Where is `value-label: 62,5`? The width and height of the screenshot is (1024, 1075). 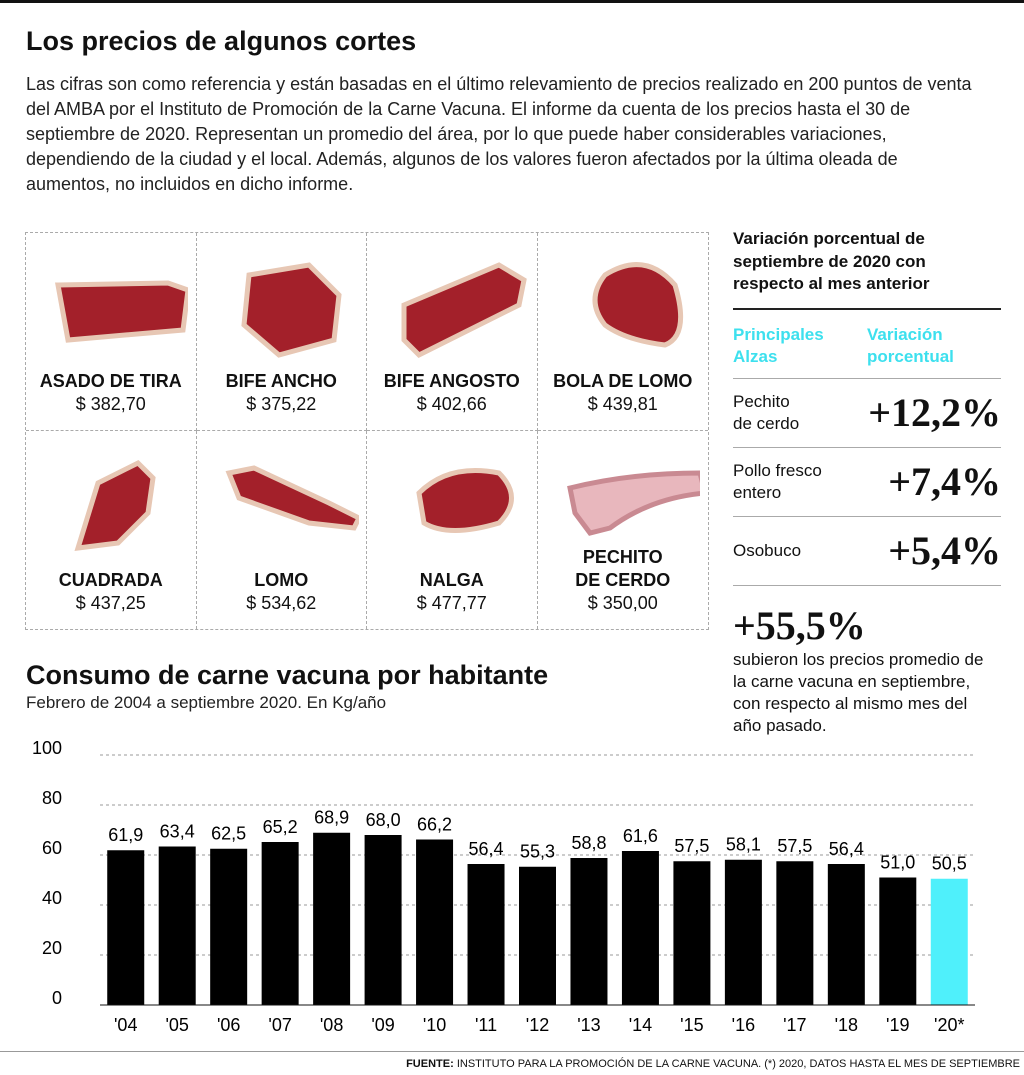
value-label: 62,5 is located at coordinates (228, 834).